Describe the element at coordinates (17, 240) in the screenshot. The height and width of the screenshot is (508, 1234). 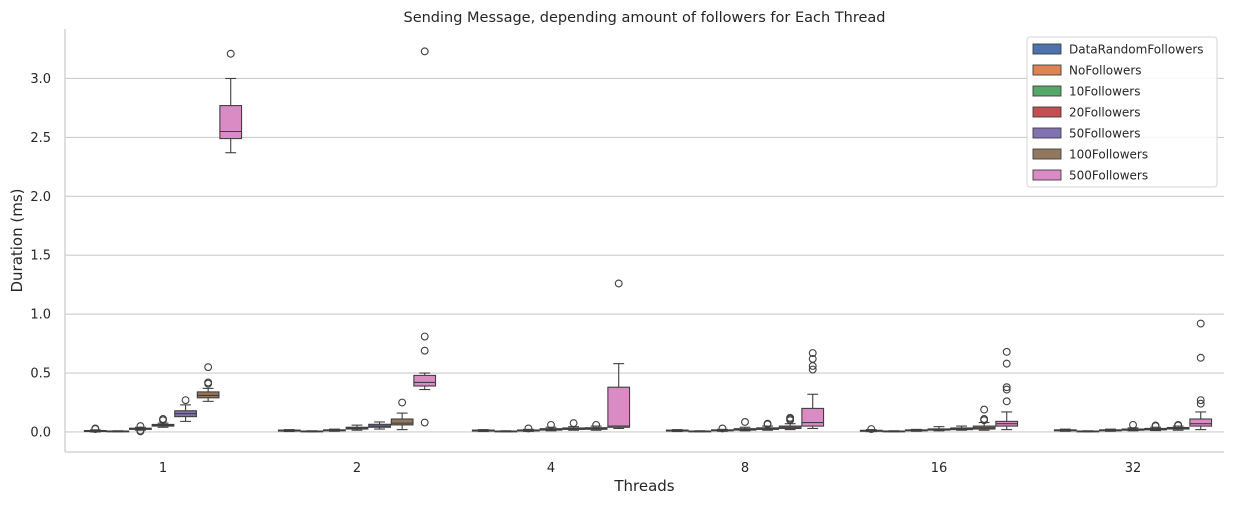
I see `y-axis-label: Duration (ms)` at that location.